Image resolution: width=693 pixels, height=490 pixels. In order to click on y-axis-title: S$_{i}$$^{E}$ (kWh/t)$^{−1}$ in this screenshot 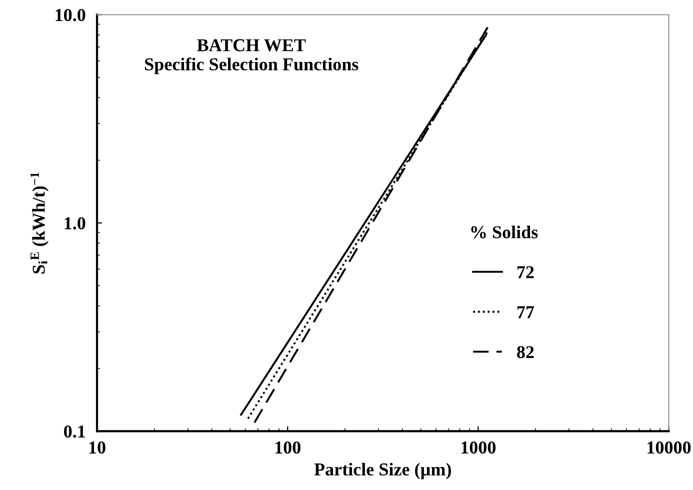, I will do `click(39, 223)`.